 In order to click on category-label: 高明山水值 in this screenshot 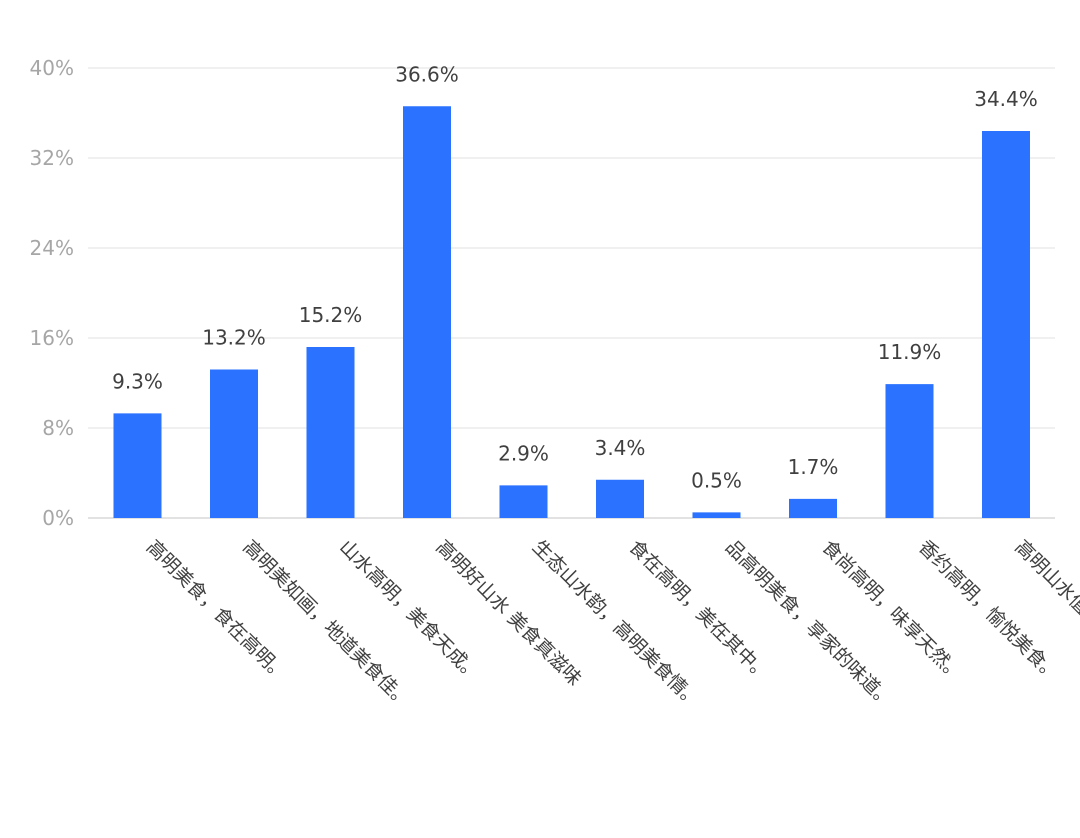, I will do `click(1045, 577)`.